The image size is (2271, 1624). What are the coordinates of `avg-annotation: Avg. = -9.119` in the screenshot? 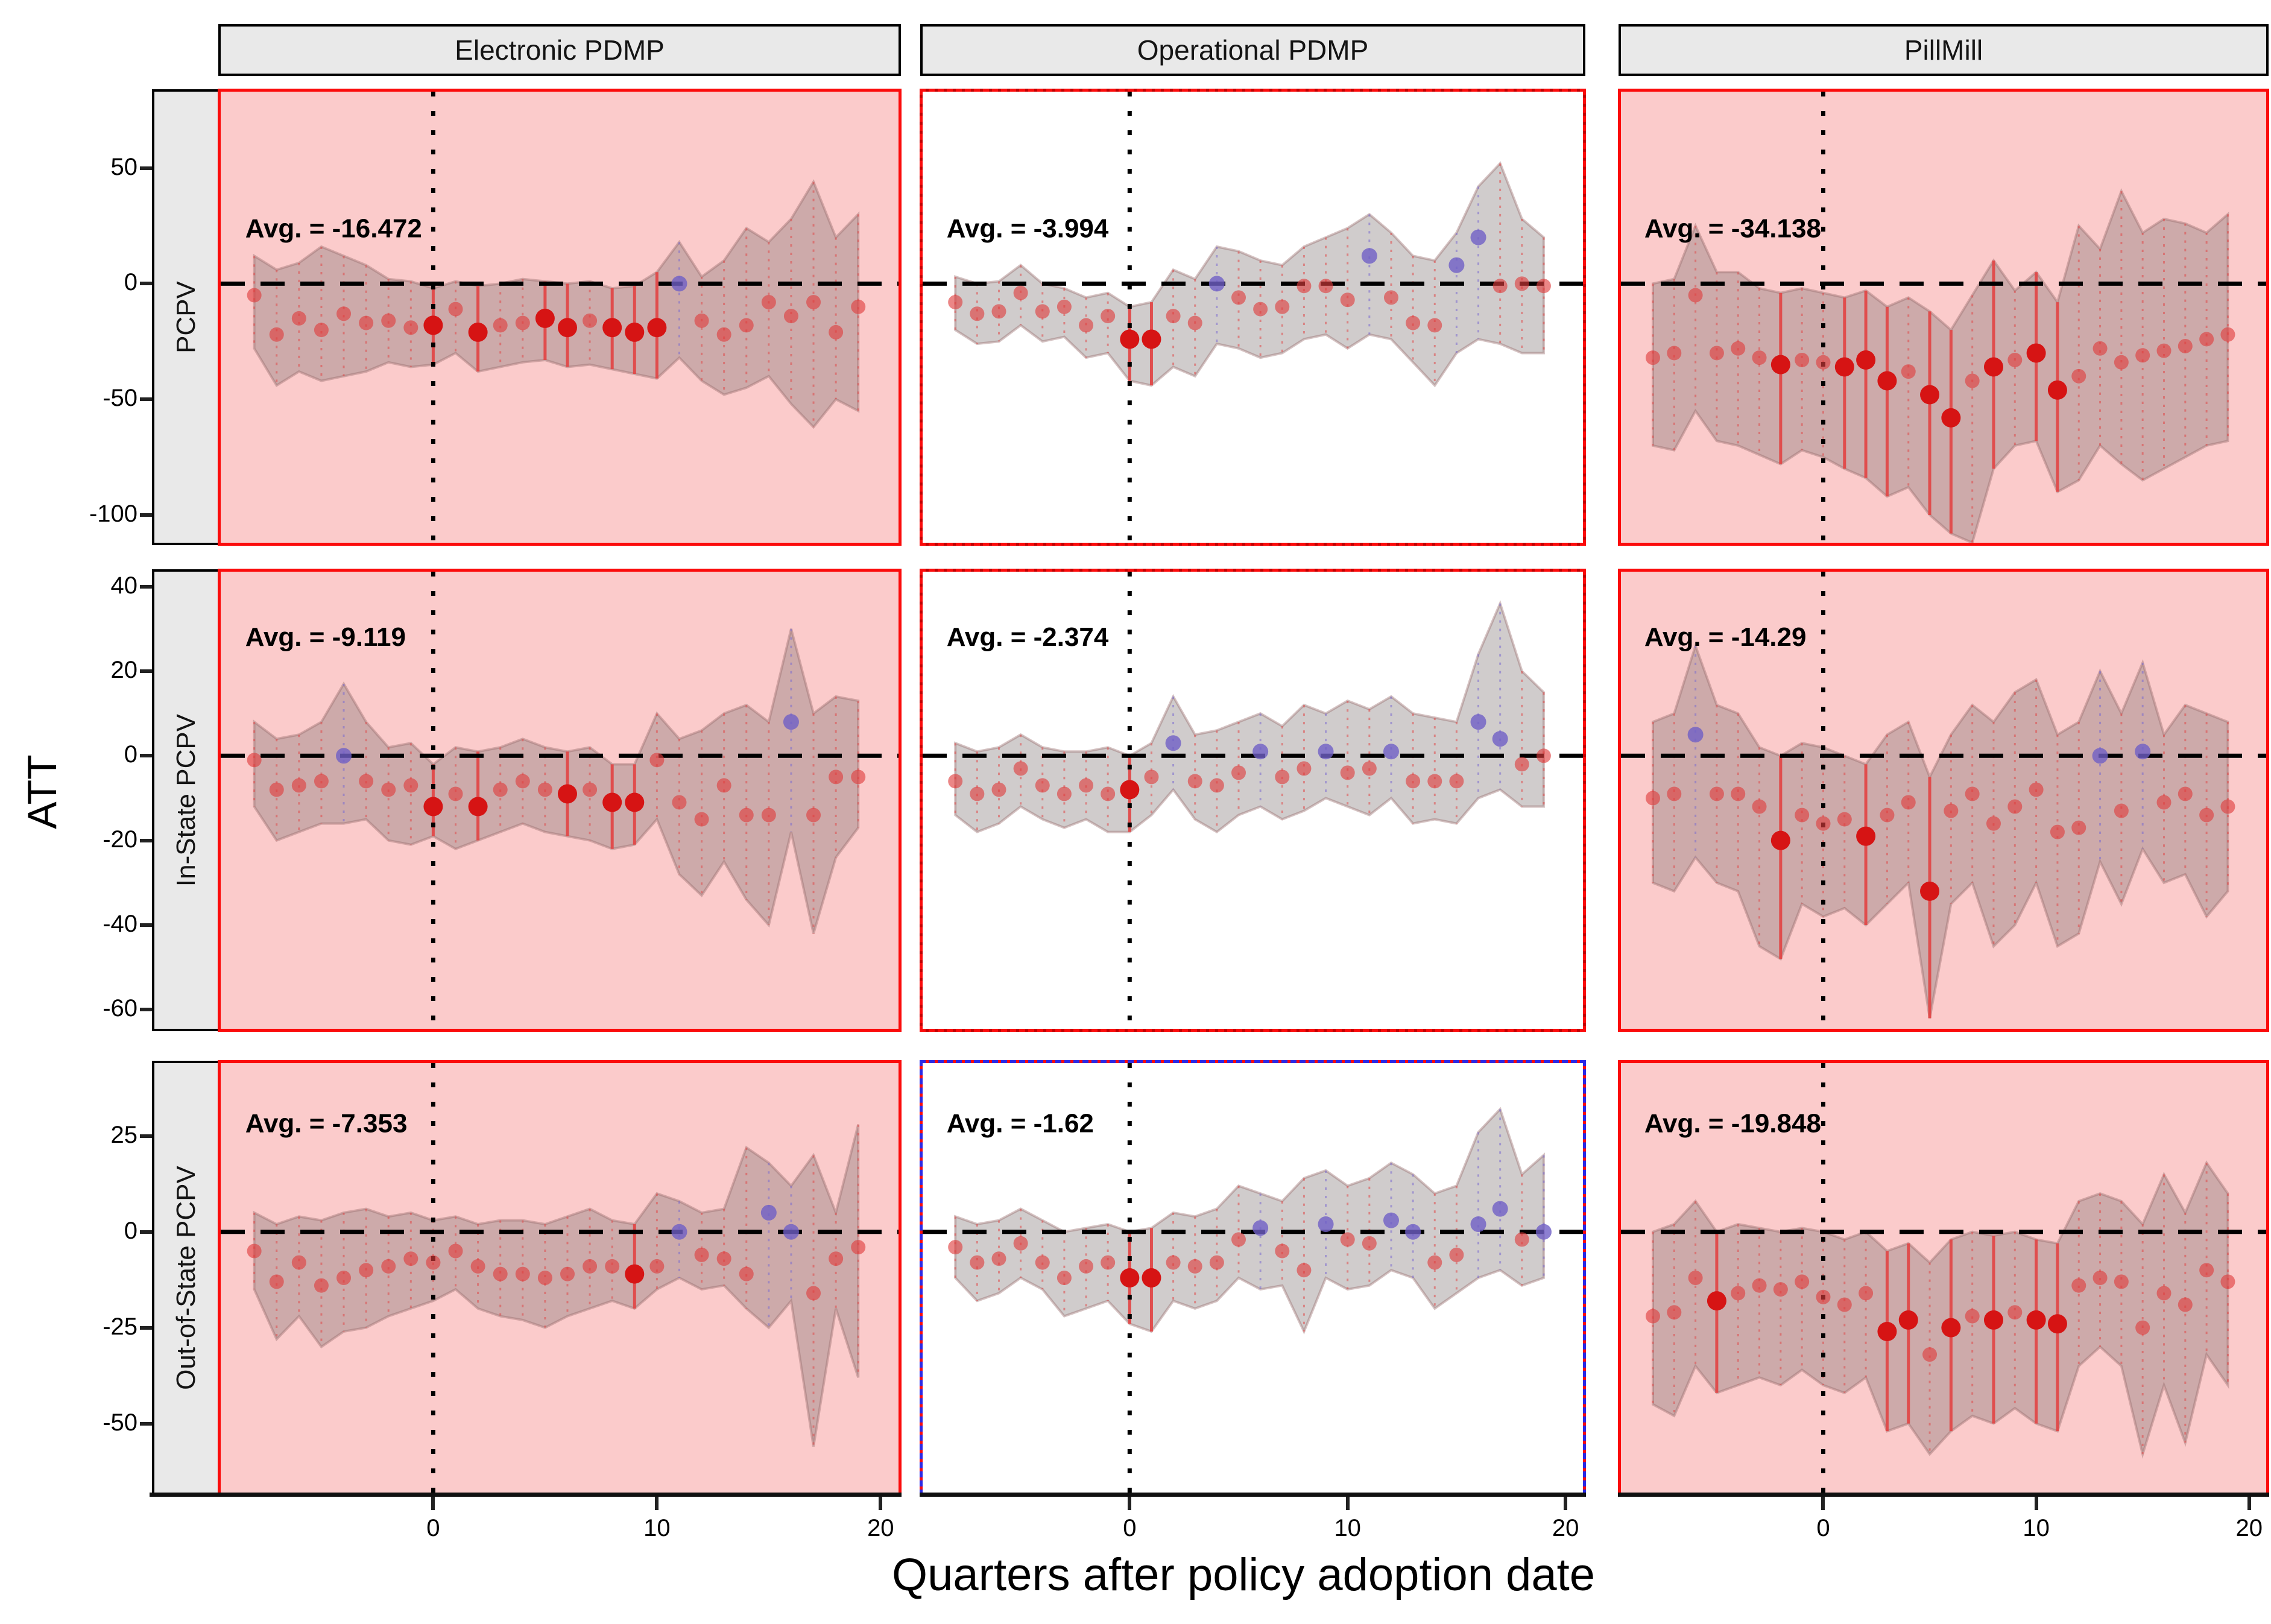 It's located at (325, 637).